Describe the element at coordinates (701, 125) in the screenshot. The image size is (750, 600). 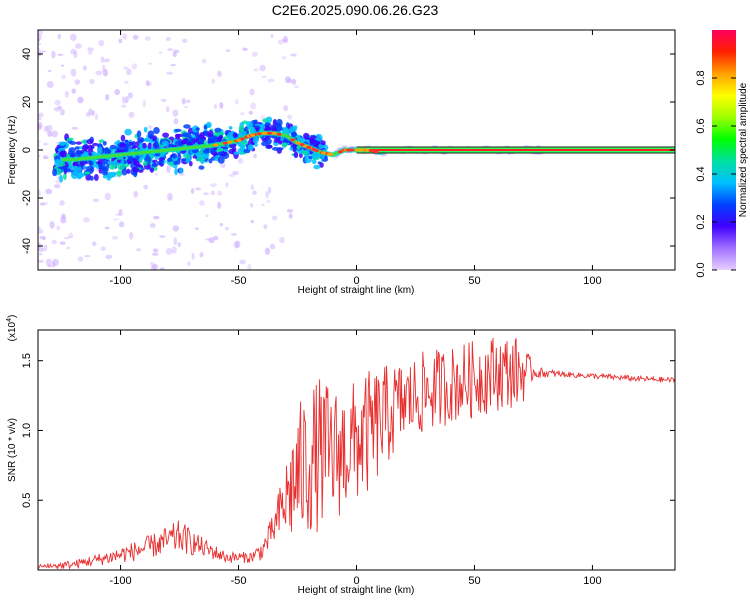
I see `colorbar-tick-label: 0.6` at that location.